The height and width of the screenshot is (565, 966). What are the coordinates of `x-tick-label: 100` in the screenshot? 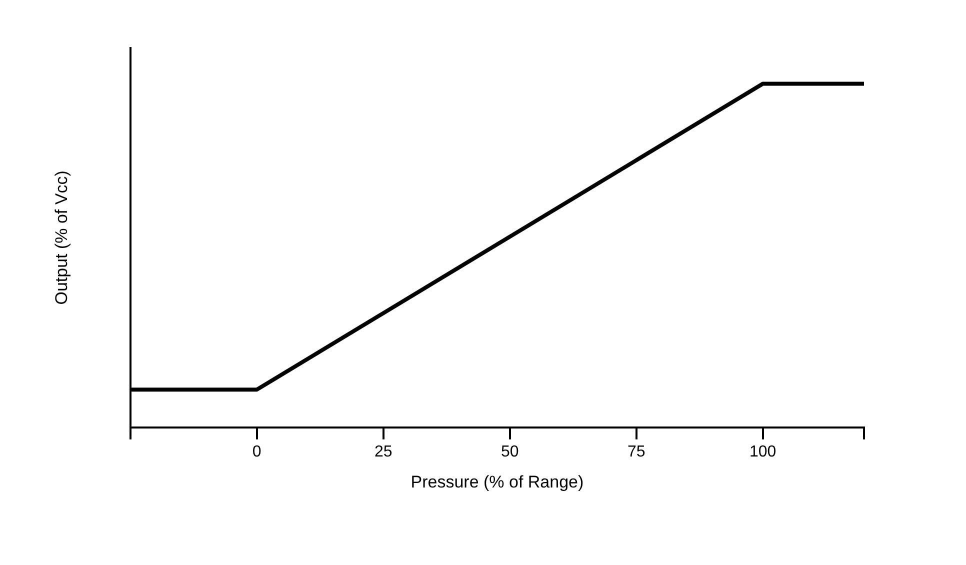 It's located at (762, 451).